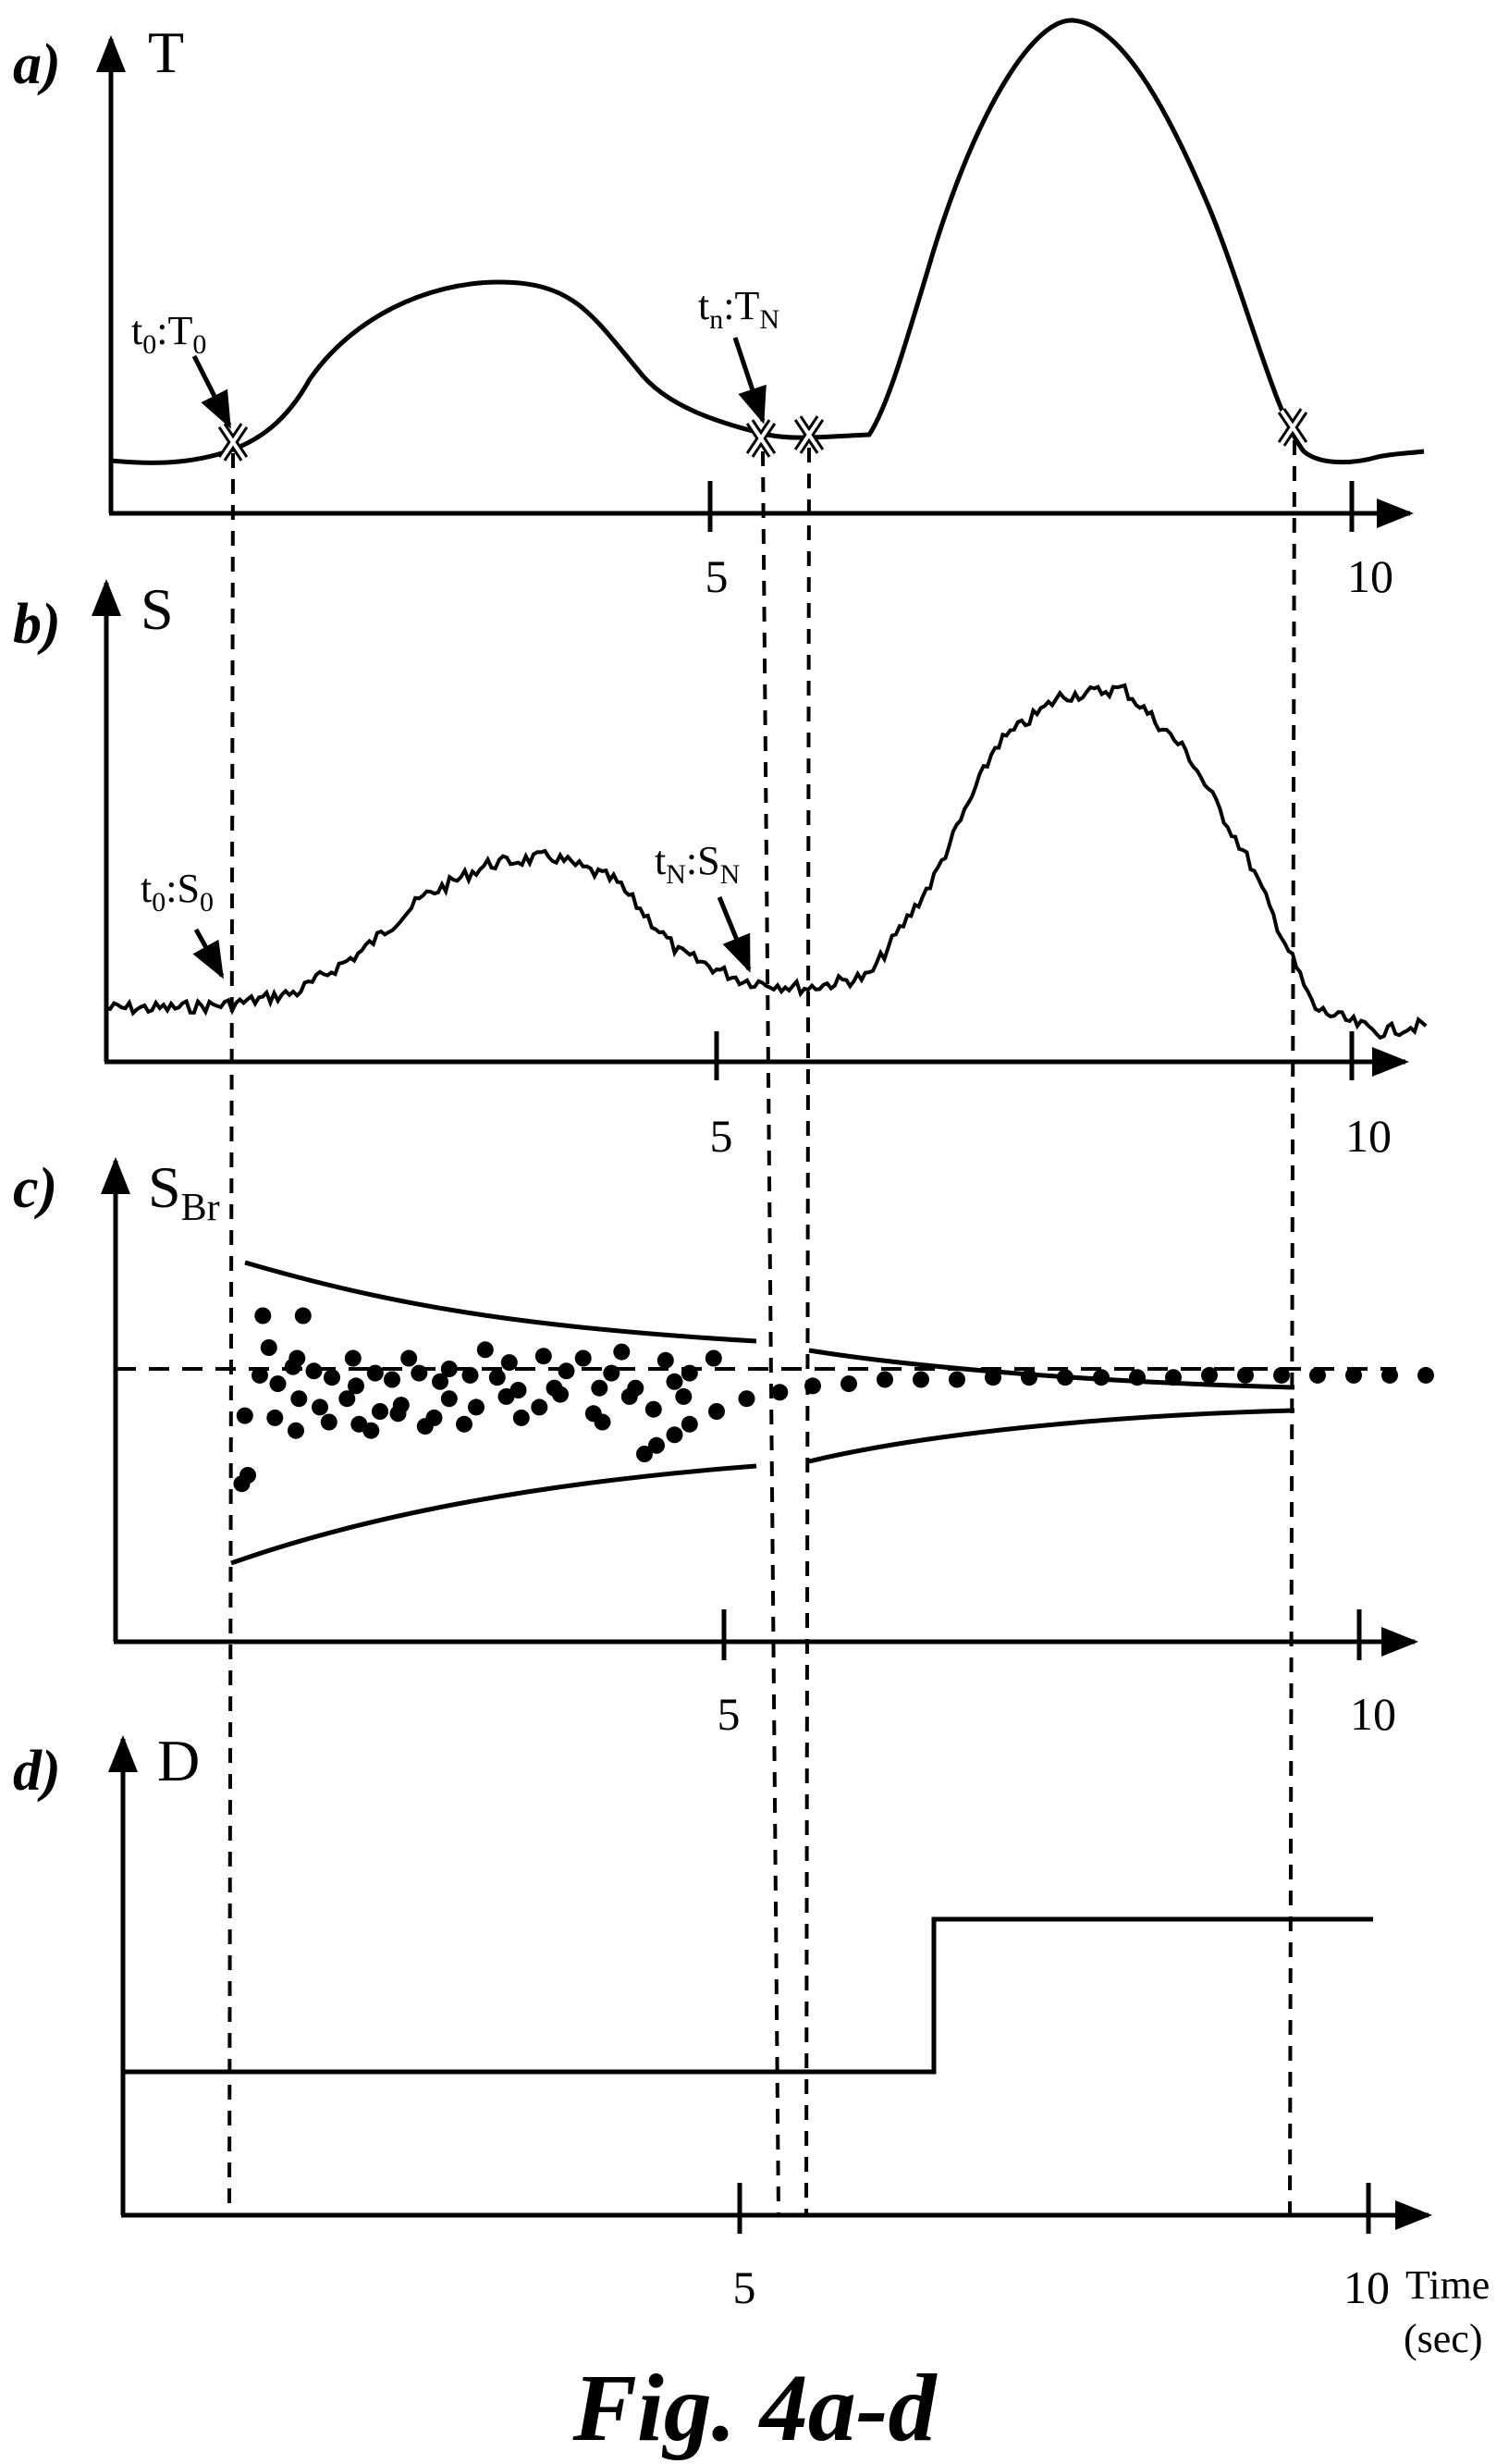  What do you see at coordinates (37, 1772) in the screenshot?
I see `panel-d-letter: d)` at bounding box center [37, 1772].